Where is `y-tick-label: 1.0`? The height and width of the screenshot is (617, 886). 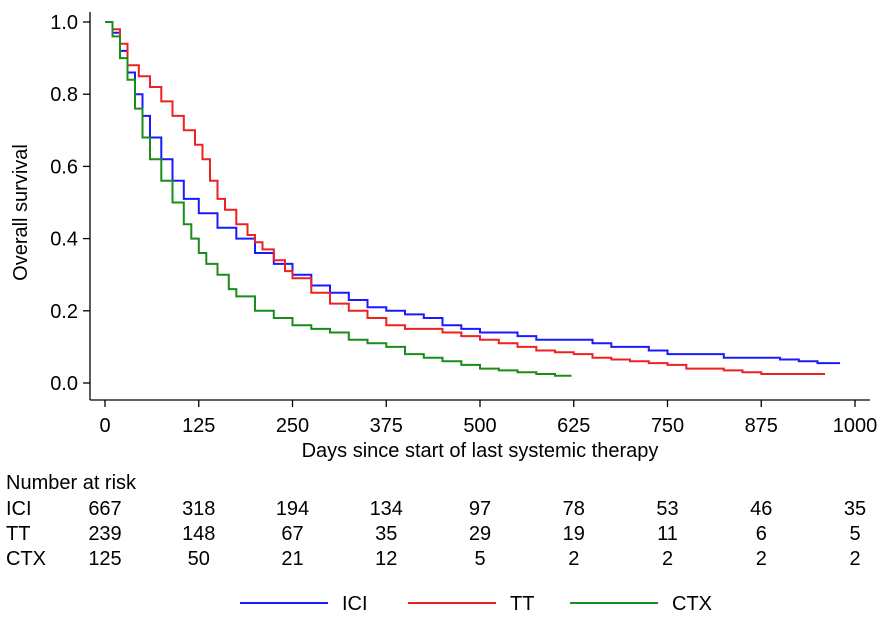
y-tick-label: 1.0 is located at coordinates (64, 23).